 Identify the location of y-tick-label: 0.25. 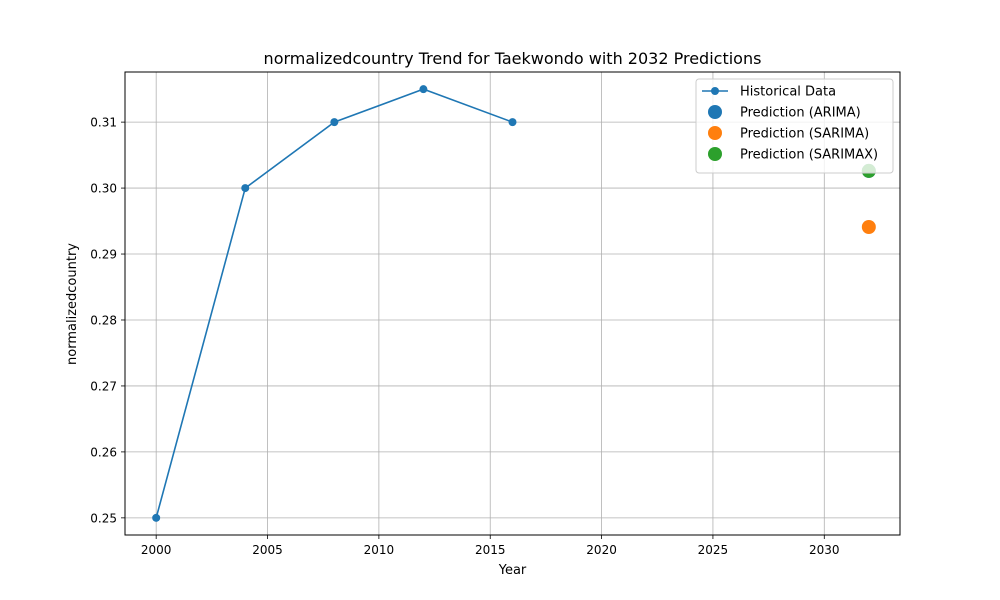
(103, 518).